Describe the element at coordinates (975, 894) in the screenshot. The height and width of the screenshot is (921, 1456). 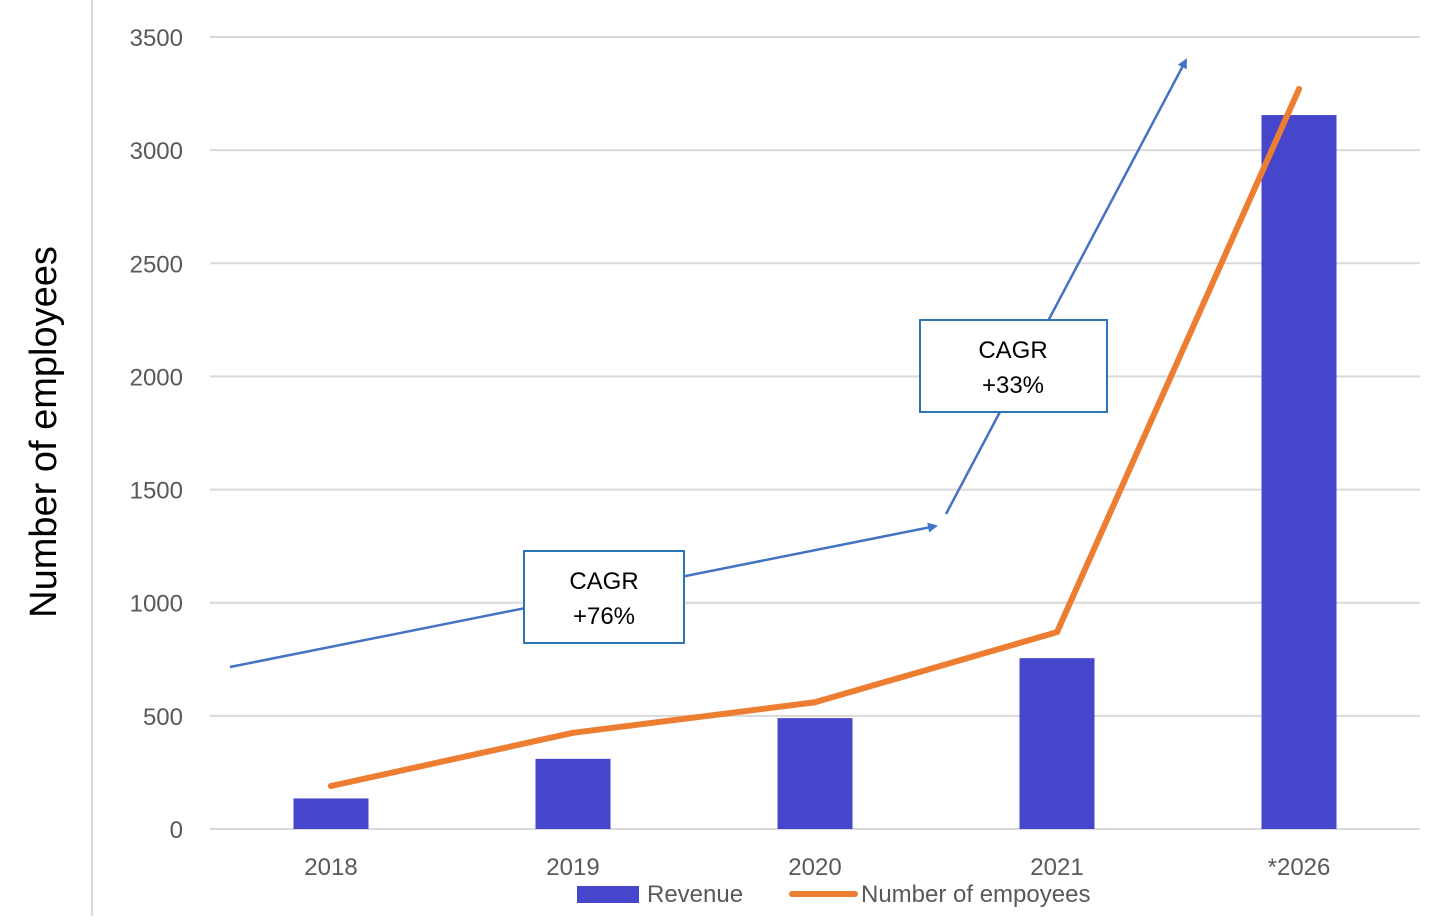
I see `legend-label-employees: Number of empoyees` at that location.